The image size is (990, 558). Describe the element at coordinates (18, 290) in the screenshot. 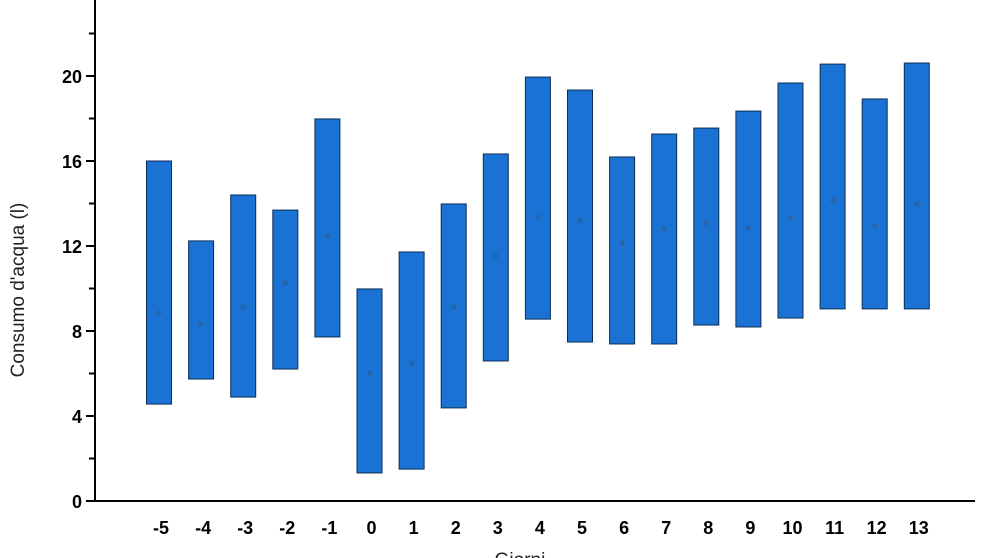

I see `y-axis-label: Consumo d'acqua (l)` at that location.